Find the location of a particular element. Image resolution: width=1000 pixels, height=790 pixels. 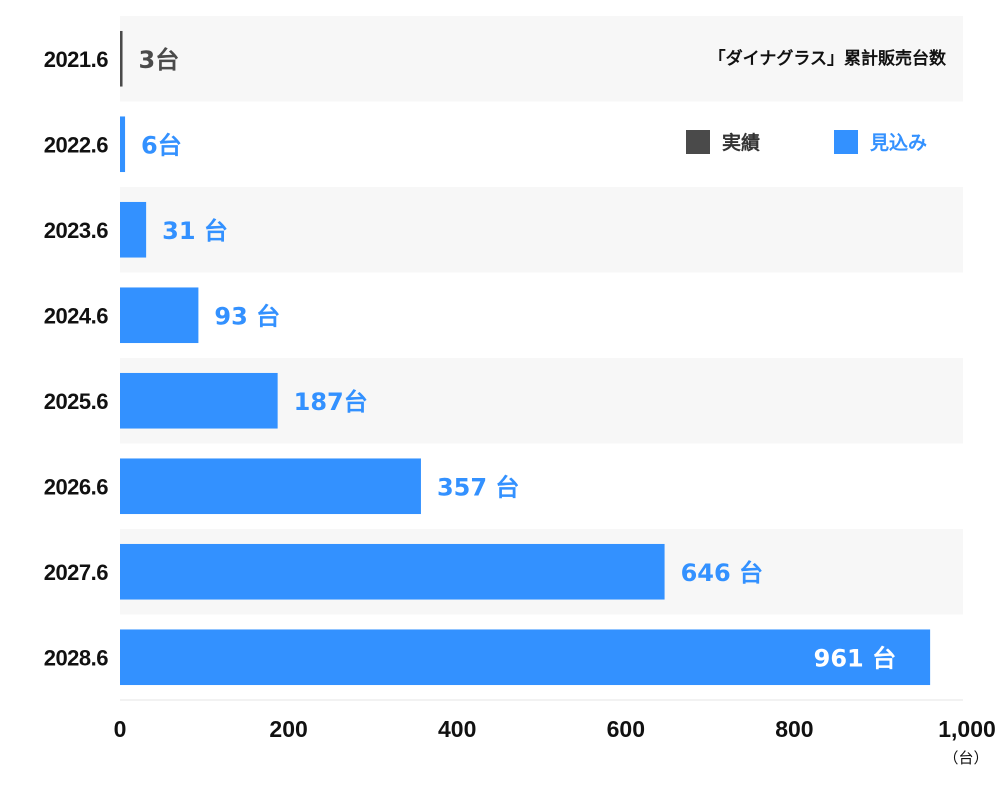

category-label: 2022.6 is located at coordinates (76, 144).